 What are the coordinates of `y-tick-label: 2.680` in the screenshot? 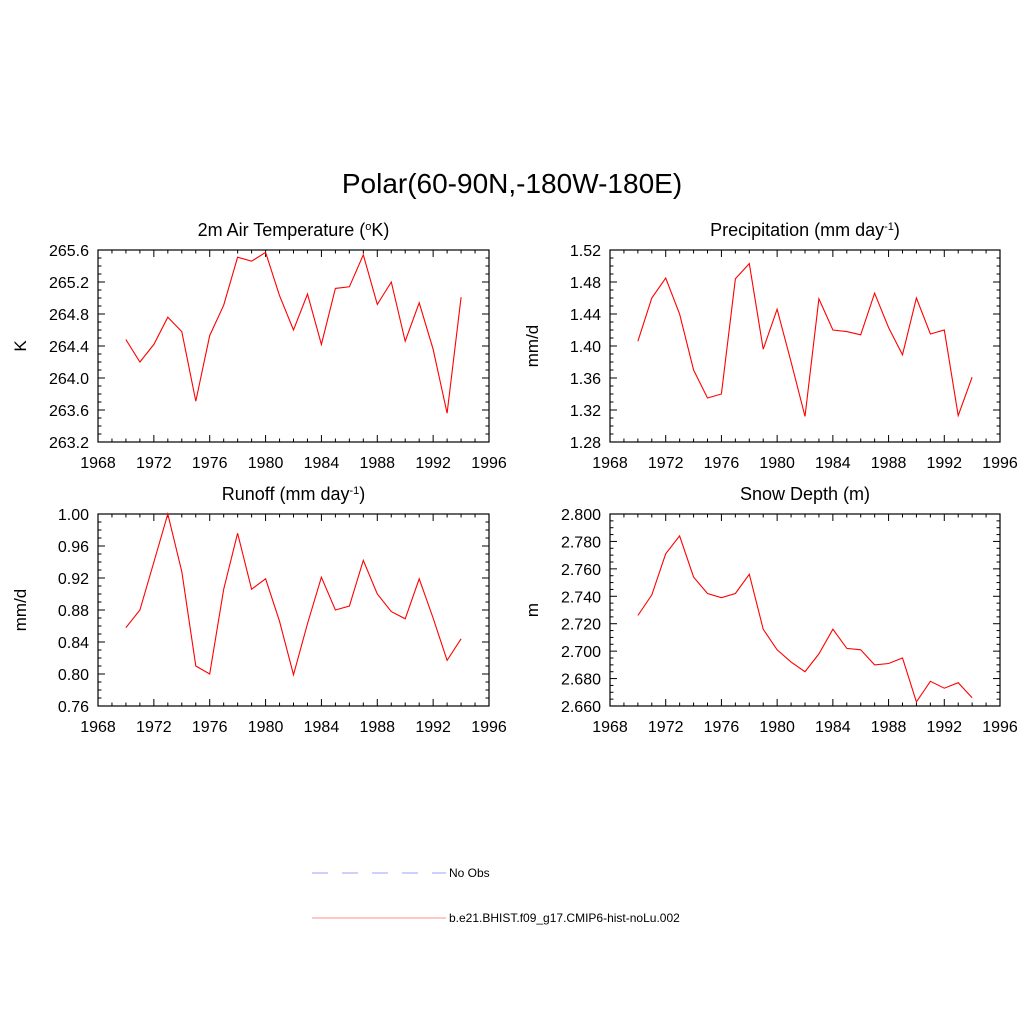 It's located at (581, 680).